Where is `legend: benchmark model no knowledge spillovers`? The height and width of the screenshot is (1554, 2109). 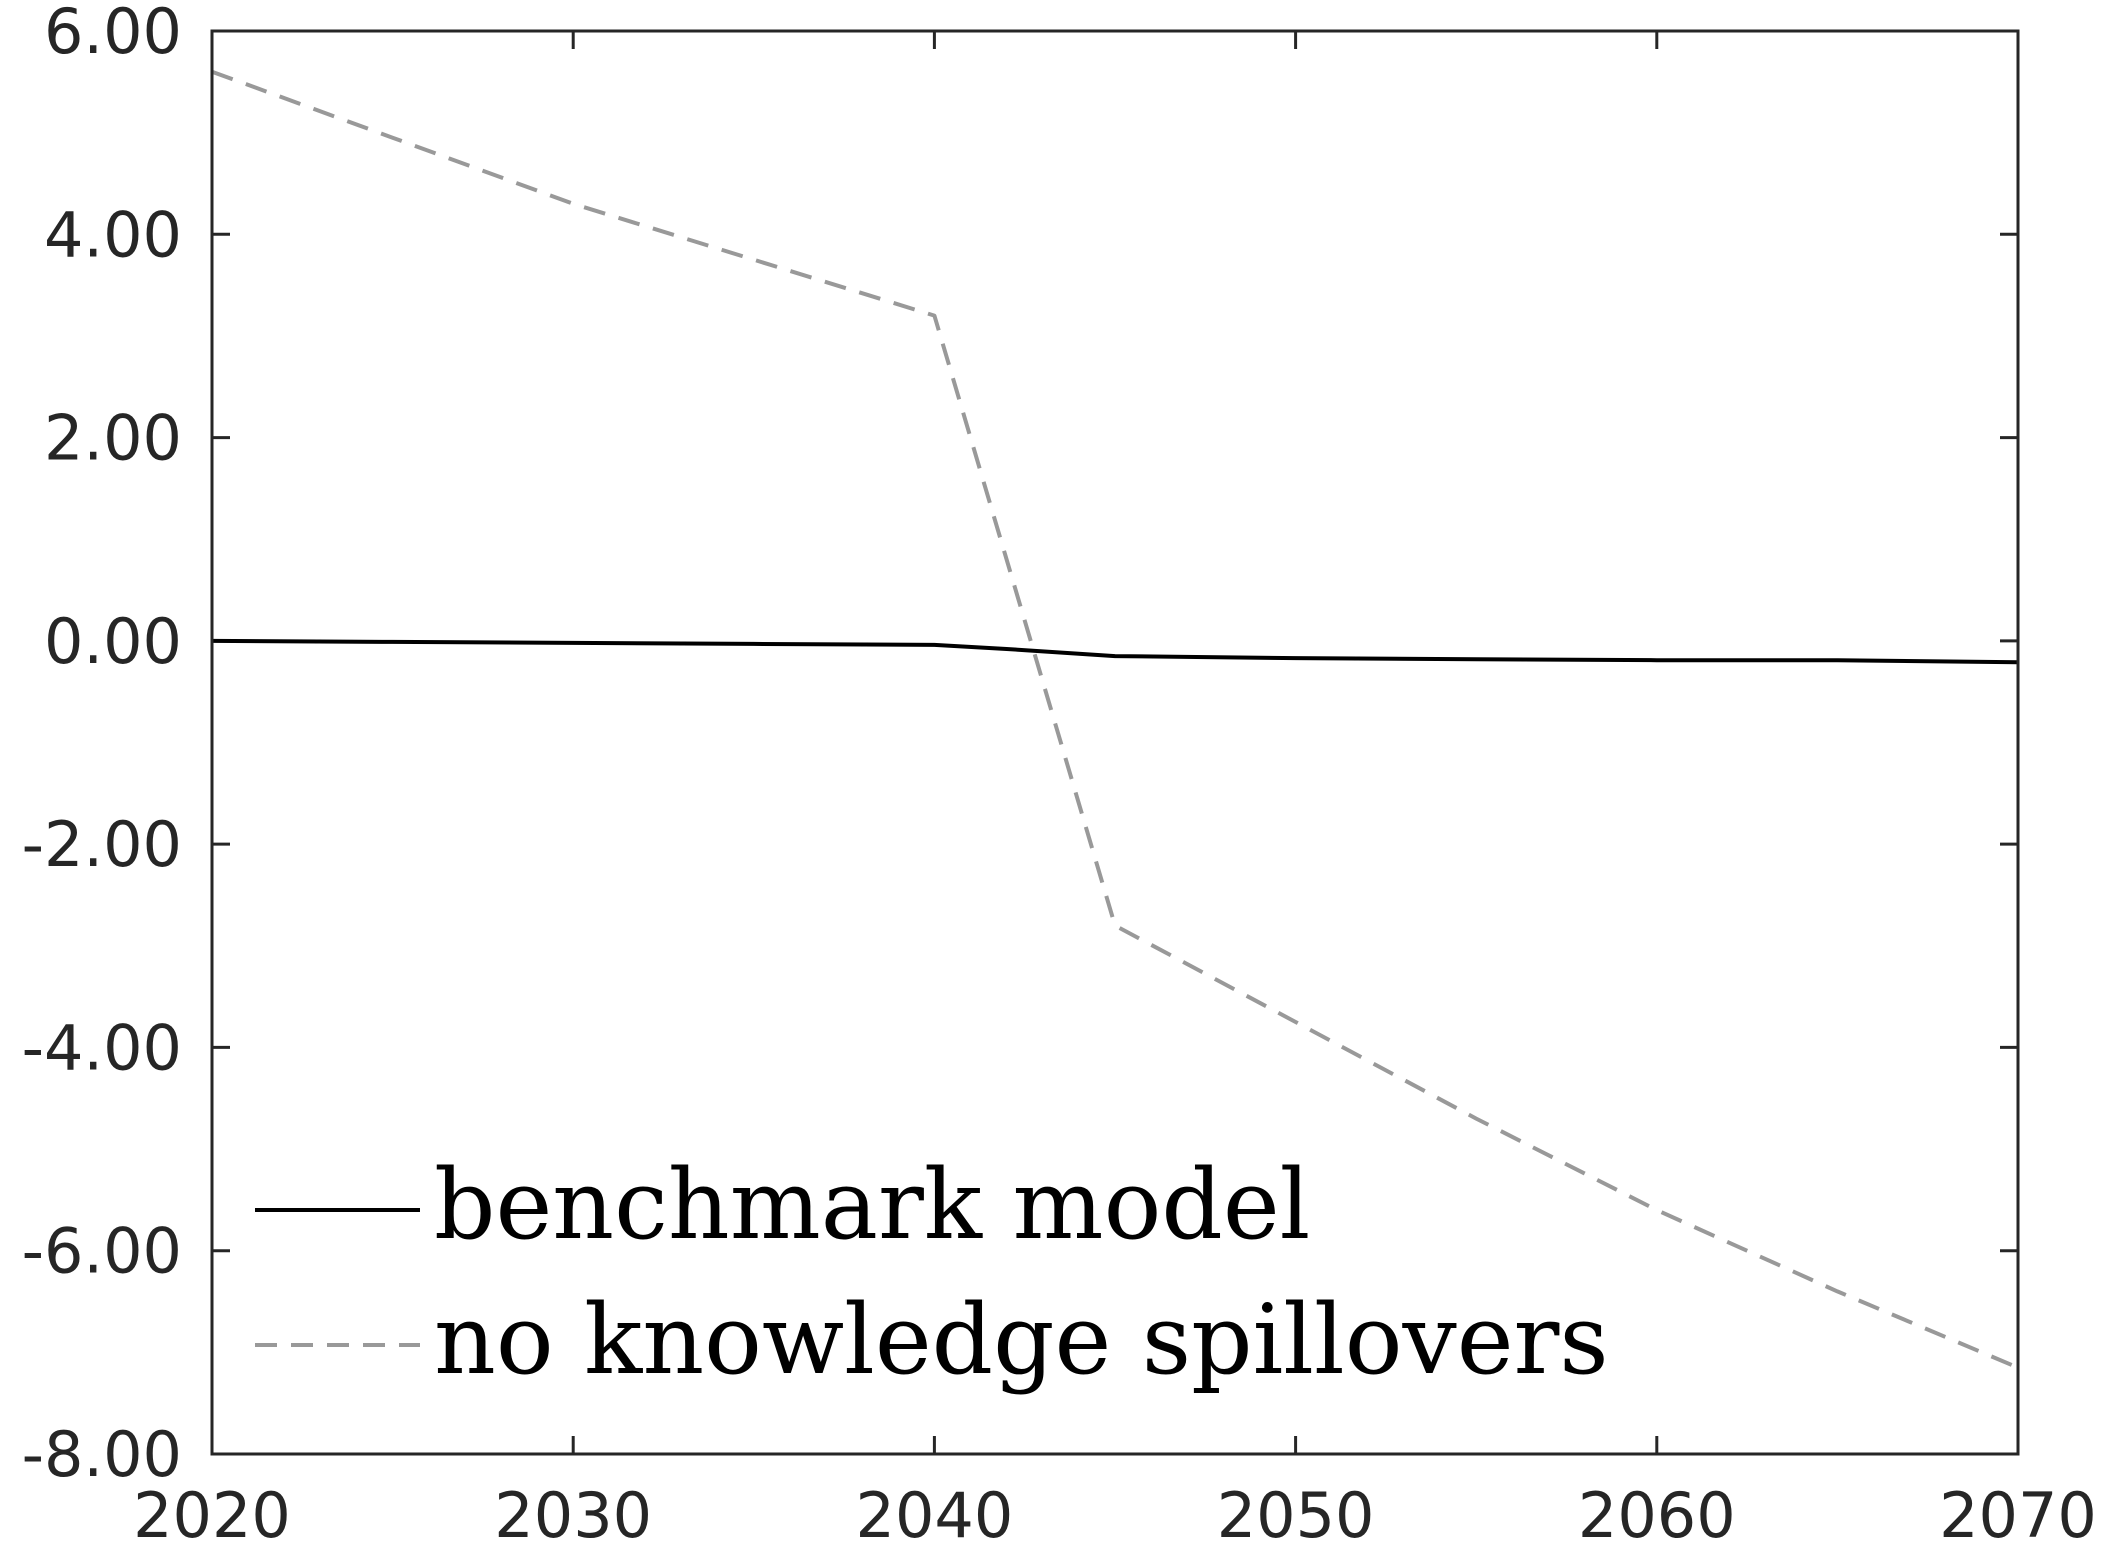
legend: benchmark model no knowledge spillovers is located at coordinates (932, 1272).